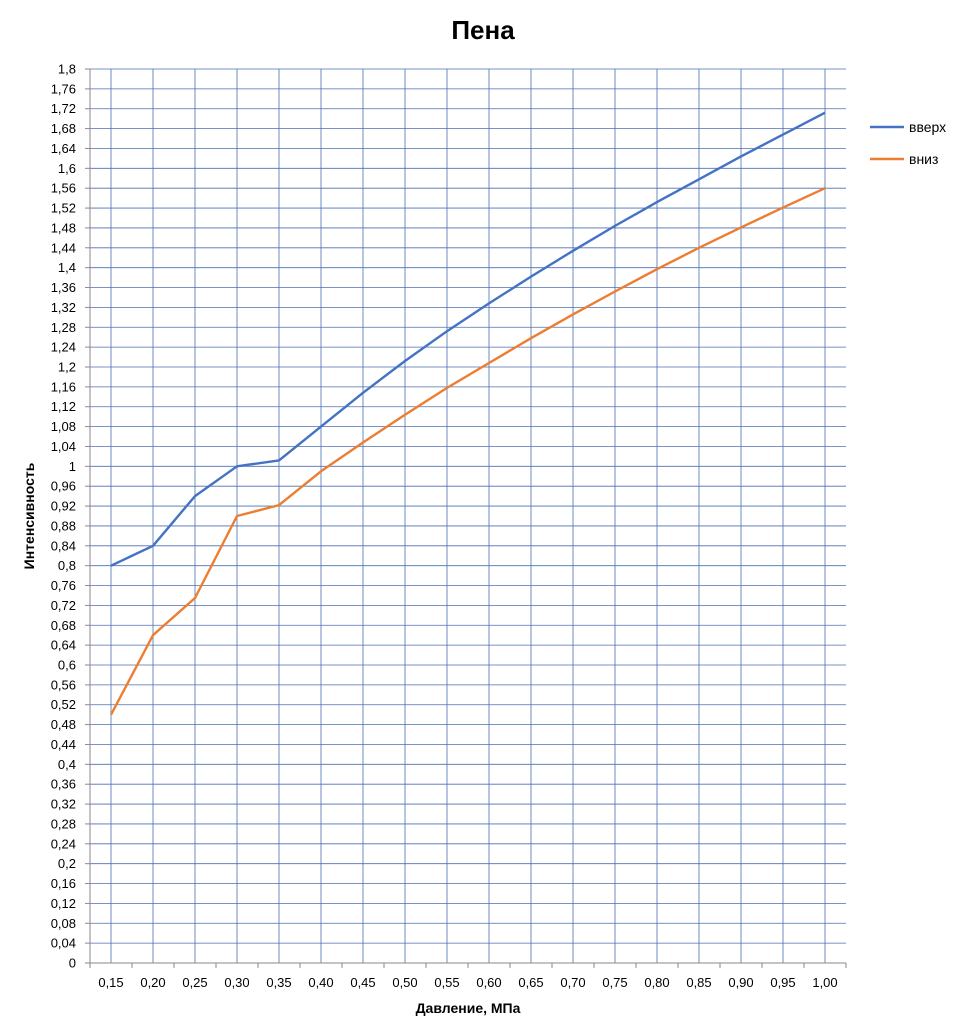  Describe the element at coordinates (63, 347) in the screenshot. I see `y-tick-label: 1,24` at that location.